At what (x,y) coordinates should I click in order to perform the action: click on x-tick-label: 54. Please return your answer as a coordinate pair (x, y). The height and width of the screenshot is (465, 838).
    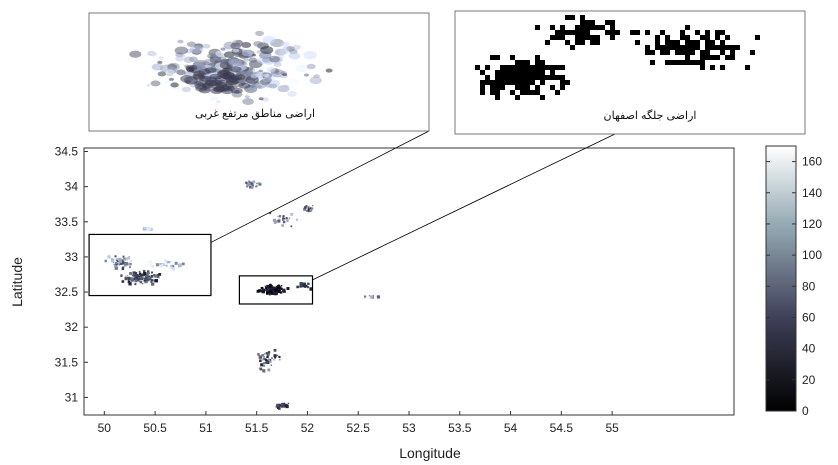
    Looking at the image, I should click on (511, 428).